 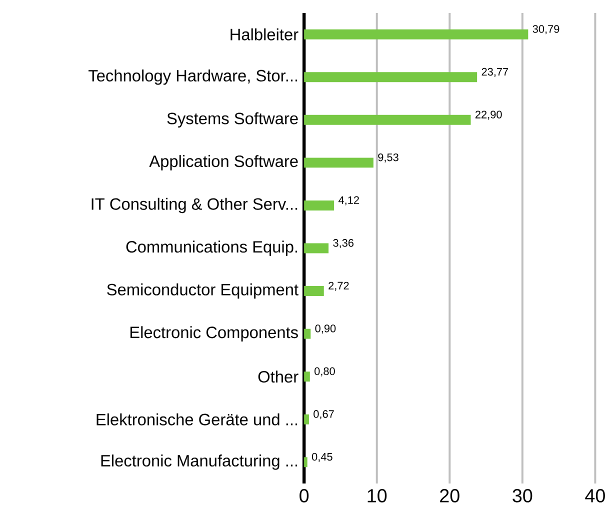 I want to click on y-tick-label: Electronic Components, so click(x=214, y=334).